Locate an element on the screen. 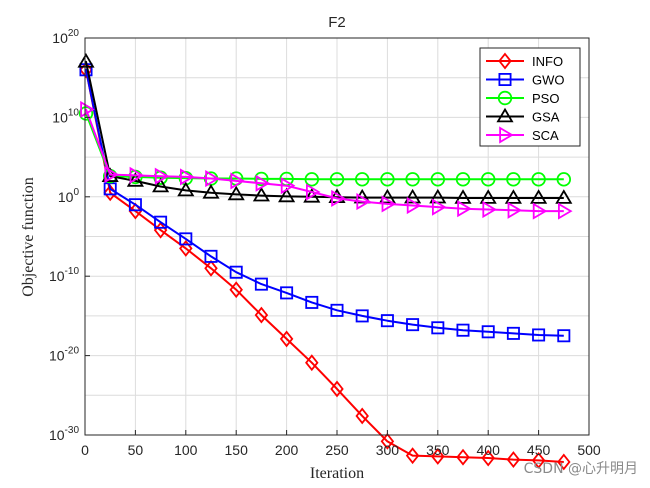 This screenshot has width=650, height=488. x-tick-label: 350 is located at coordinates (438, 450).